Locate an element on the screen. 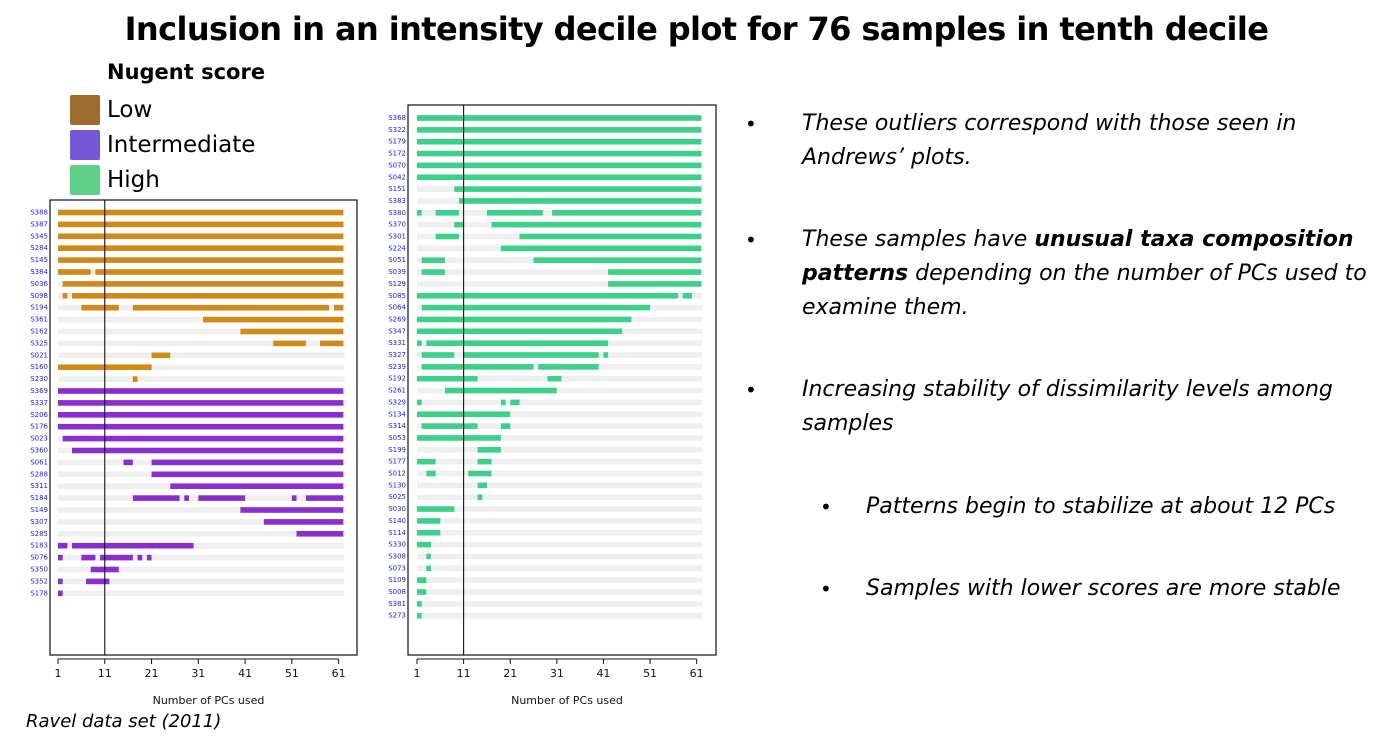 The width and height of the screenshot is (1393, 741). row-label-S288: S288 is located at coordinates (39, 474).